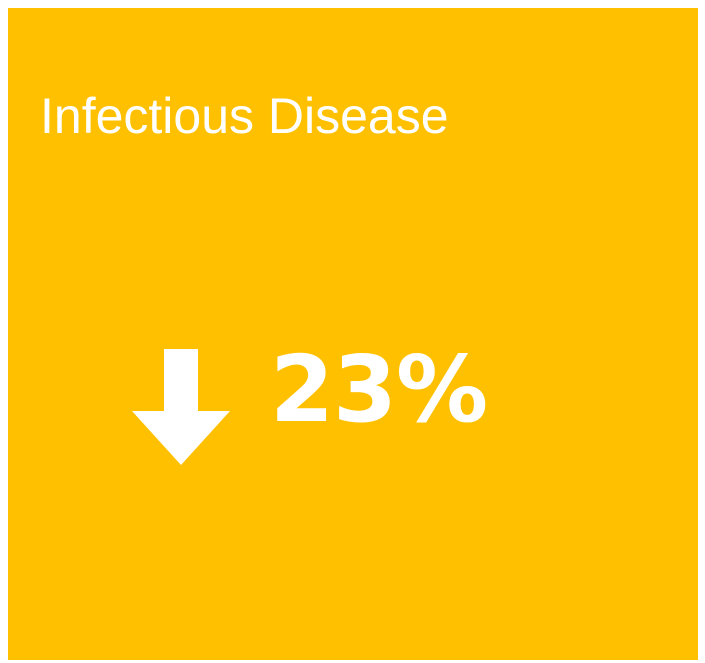  Describe the element at coordinates (379, 389) in the screenshot. I see `metric-value: 23%` at that location.